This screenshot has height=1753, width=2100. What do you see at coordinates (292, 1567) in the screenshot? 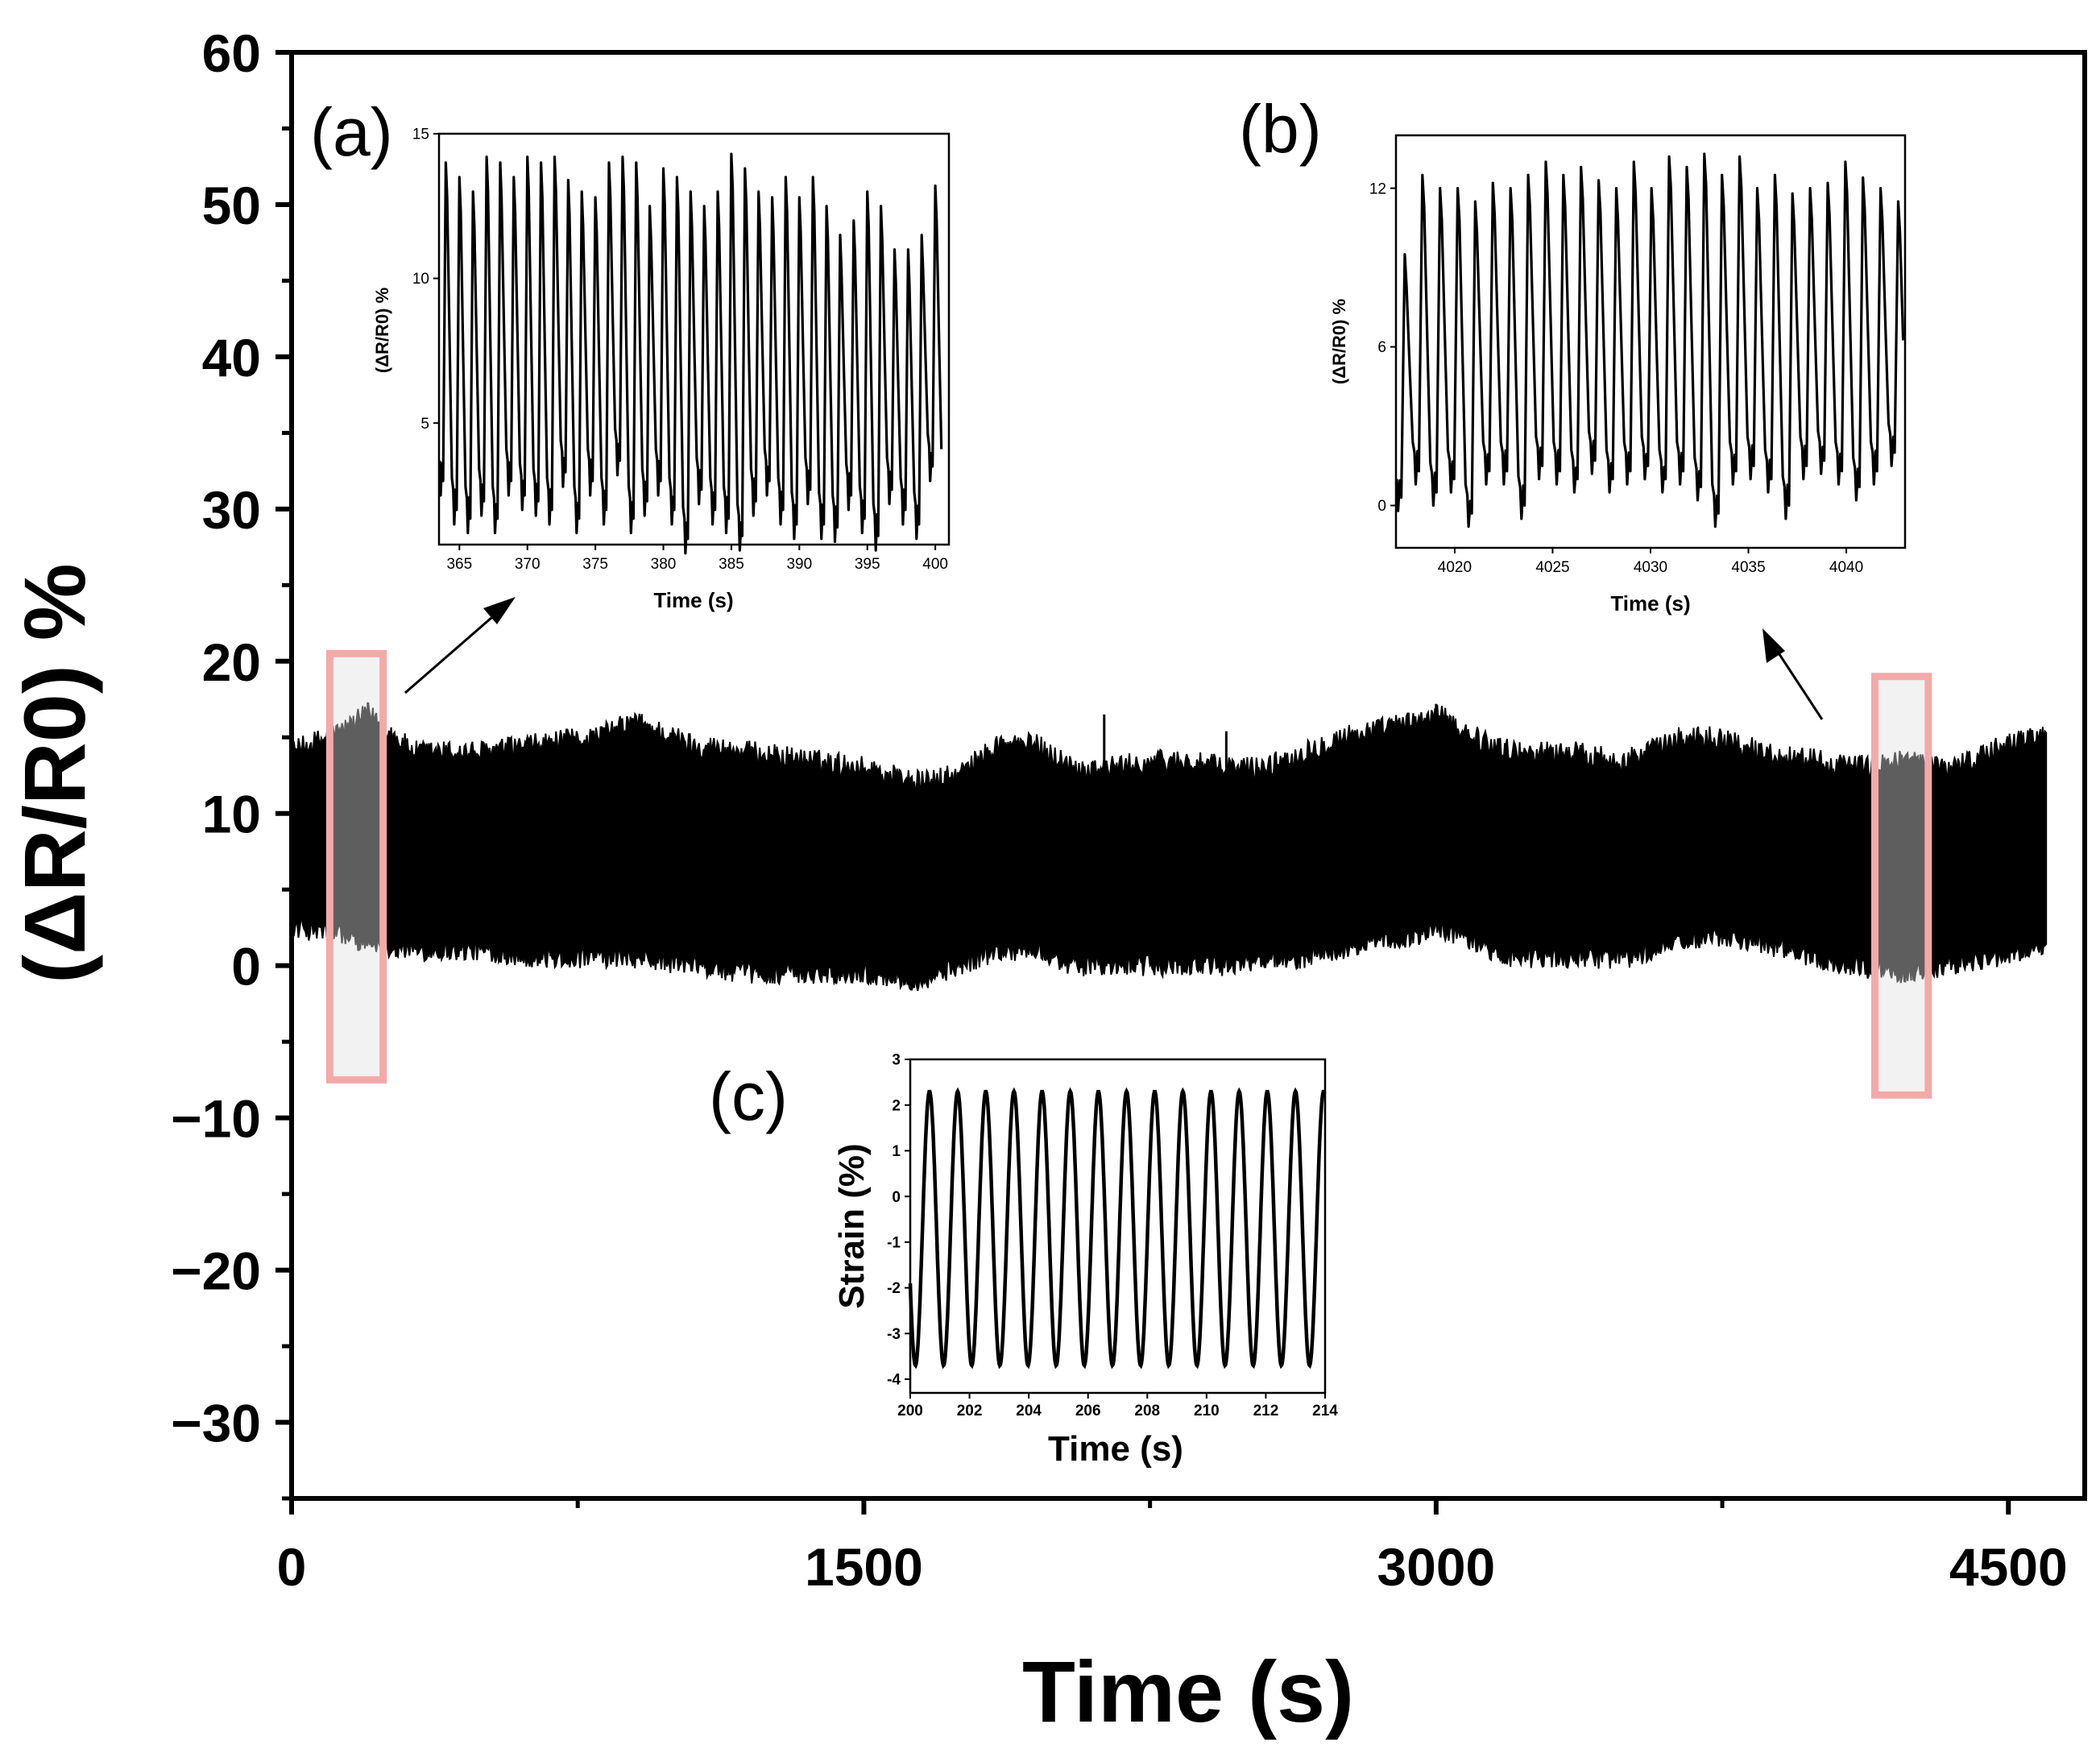
I see `main-x-tick-label: 0` at bounding box center [292, 1567].